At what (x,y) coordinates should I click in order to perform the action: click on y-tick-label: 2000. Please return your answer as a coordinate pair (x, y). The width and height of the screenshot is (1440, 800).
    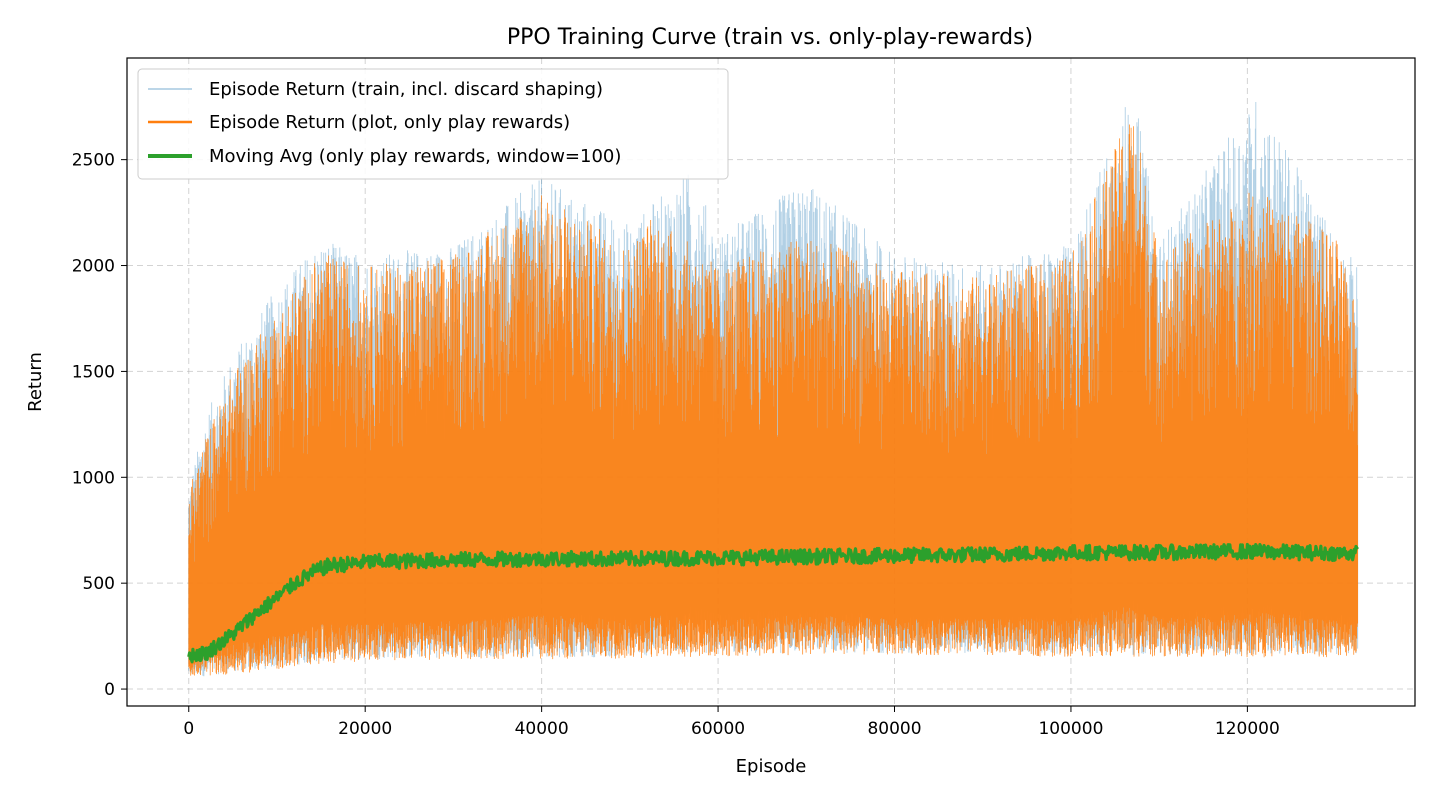
    Looking at the image, I should click on (93, 267).